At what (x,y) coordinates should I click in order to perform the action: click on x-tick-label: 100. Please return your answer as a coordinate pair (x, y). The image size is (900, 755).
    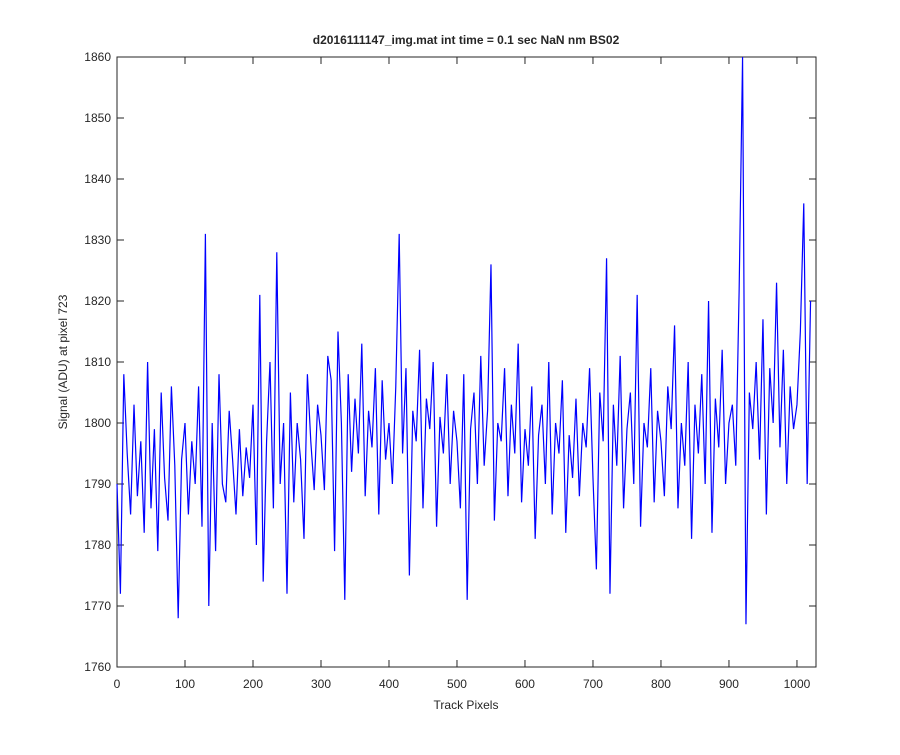
    Looking at the image, I should click on (185, 684).